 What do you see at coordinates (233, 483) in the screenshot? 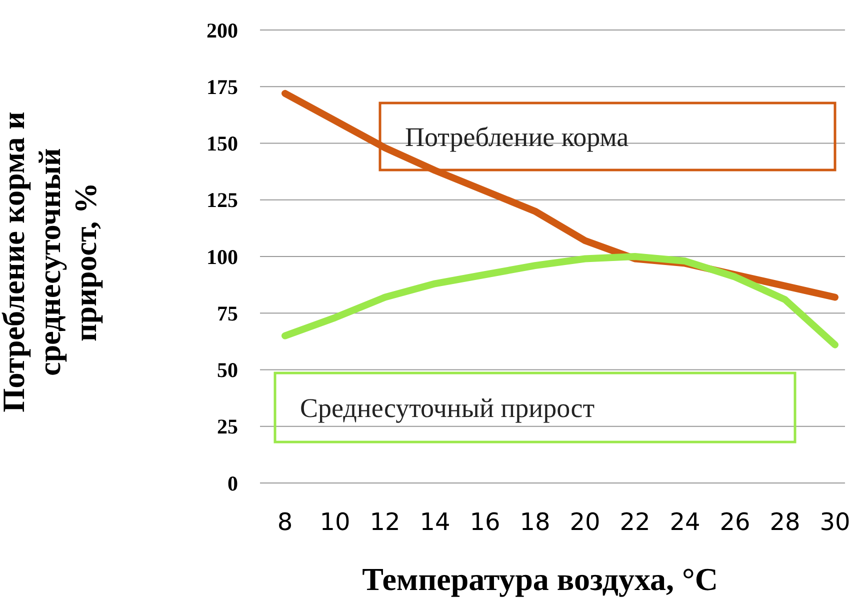
I see `y-tick-label: 0` at bounding box center [233, 483].